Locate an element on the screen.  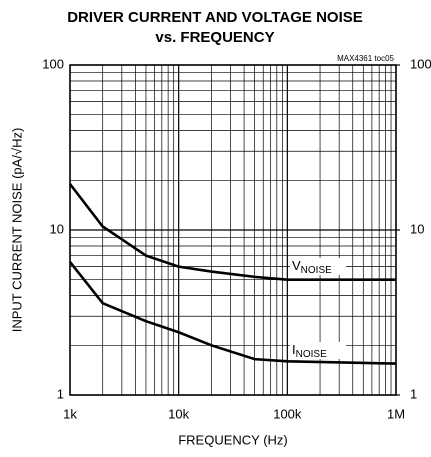
annotation: MAX4361 toc05 is located at coordinates (365, 58).